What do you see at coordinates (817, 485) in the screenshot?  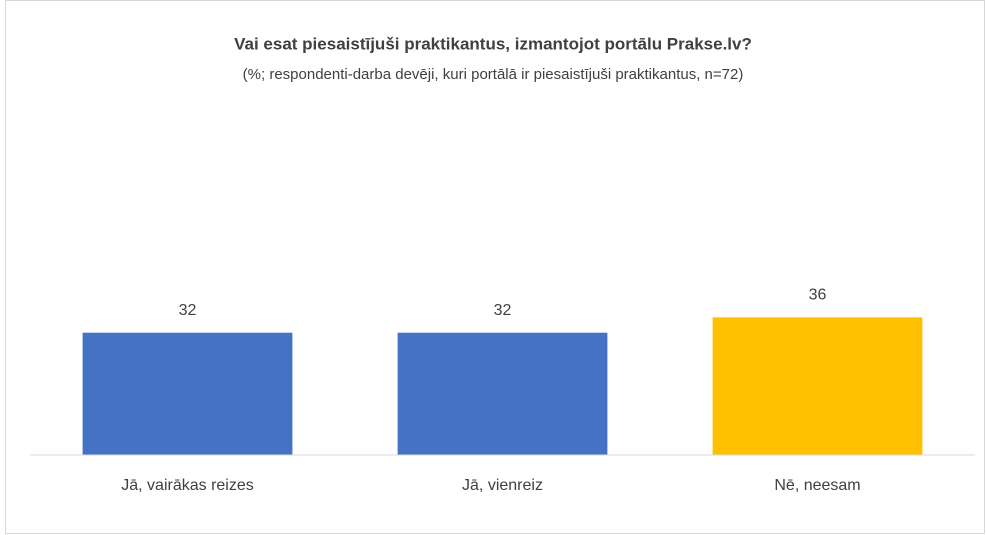 I see `x-tick-label: Nē, neesam` at bounding box center [817, 485].